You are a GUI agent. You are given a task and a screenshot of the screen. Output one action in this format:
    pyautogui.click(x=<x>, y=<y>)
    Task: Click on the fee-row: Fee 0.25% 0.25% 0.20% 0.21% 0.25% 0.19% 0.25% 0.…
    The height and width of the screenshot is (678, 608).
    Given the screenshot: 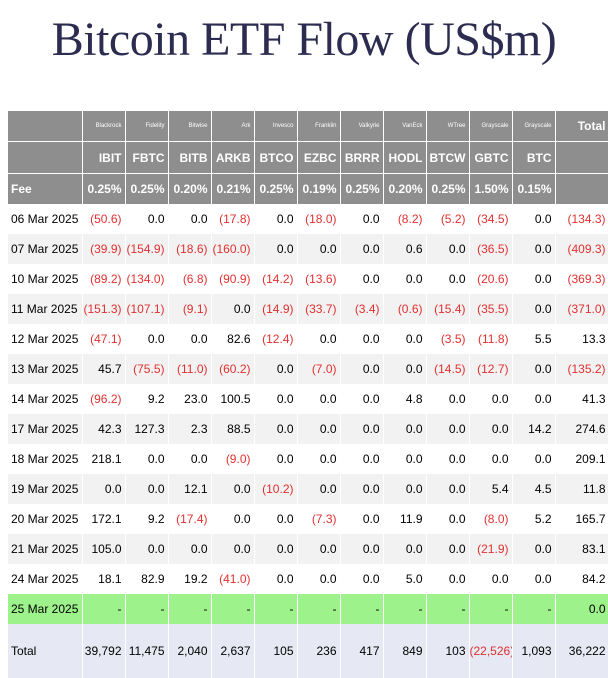 What is the action you would take?
    pyautogui.click(x=308, y=188)
    